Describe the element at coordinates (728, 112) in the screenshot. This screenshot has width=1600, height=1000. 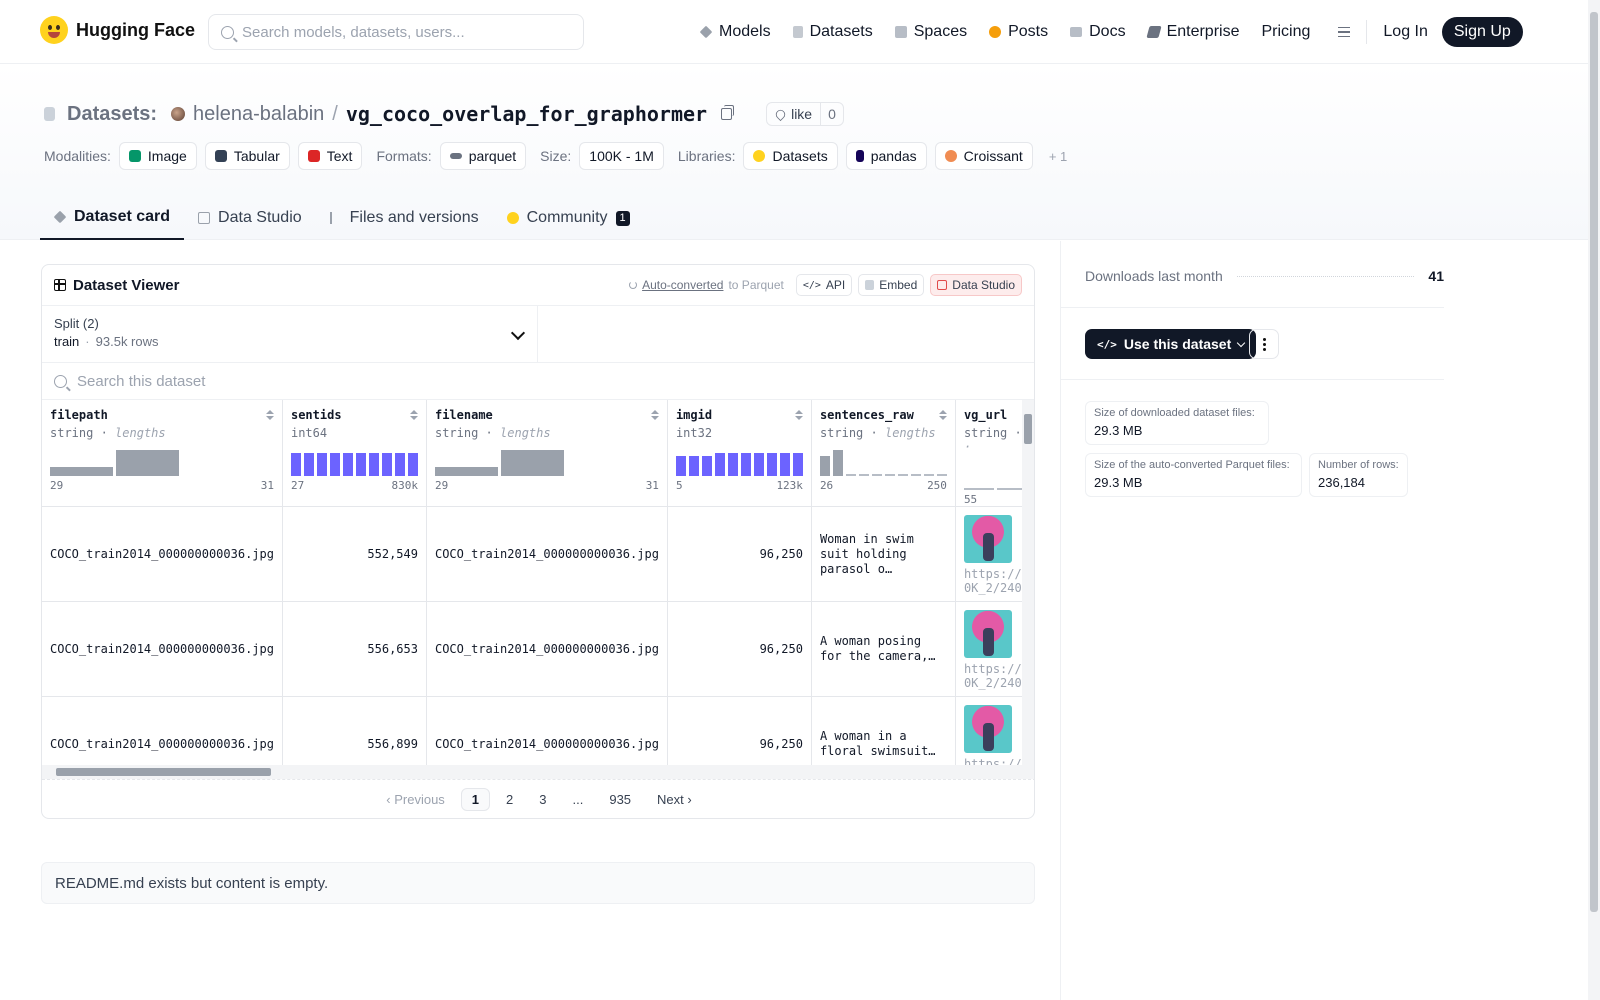
I see `copy-icon` at that location.